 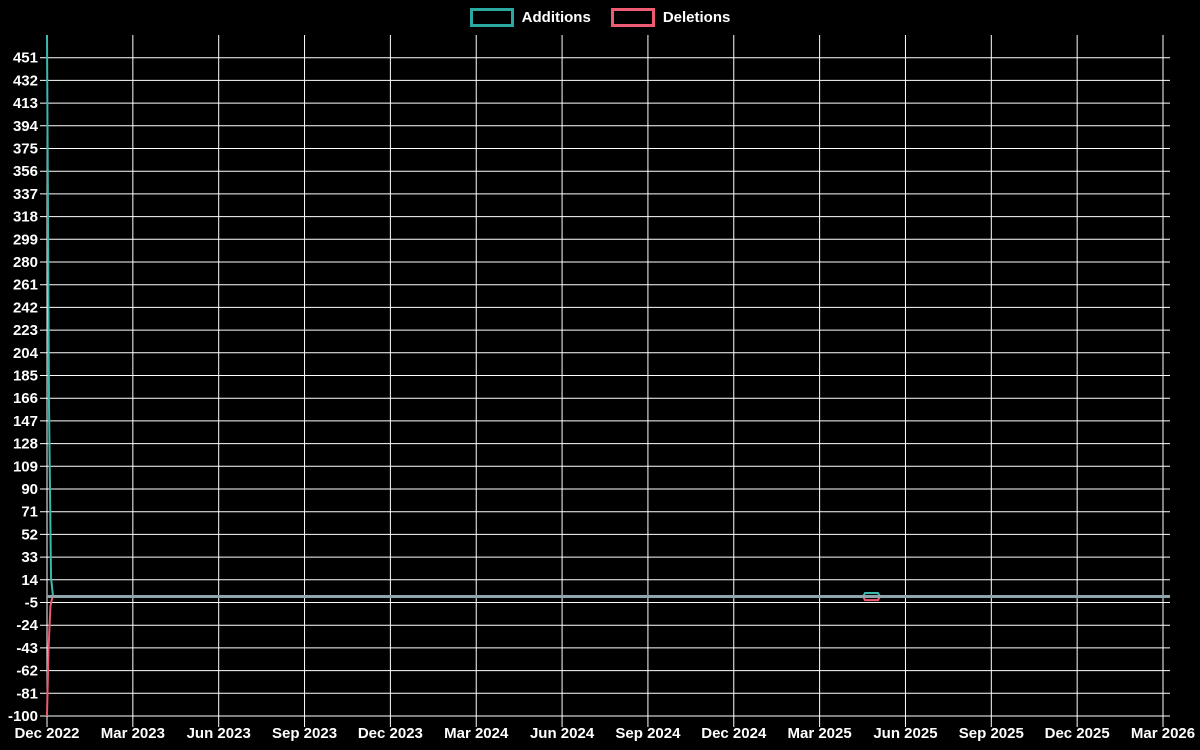 What do you see at coordinates (696, 17) in the screenshot?
I see `legend-label-deletions: Deletions` at bounding box center [696, 17].